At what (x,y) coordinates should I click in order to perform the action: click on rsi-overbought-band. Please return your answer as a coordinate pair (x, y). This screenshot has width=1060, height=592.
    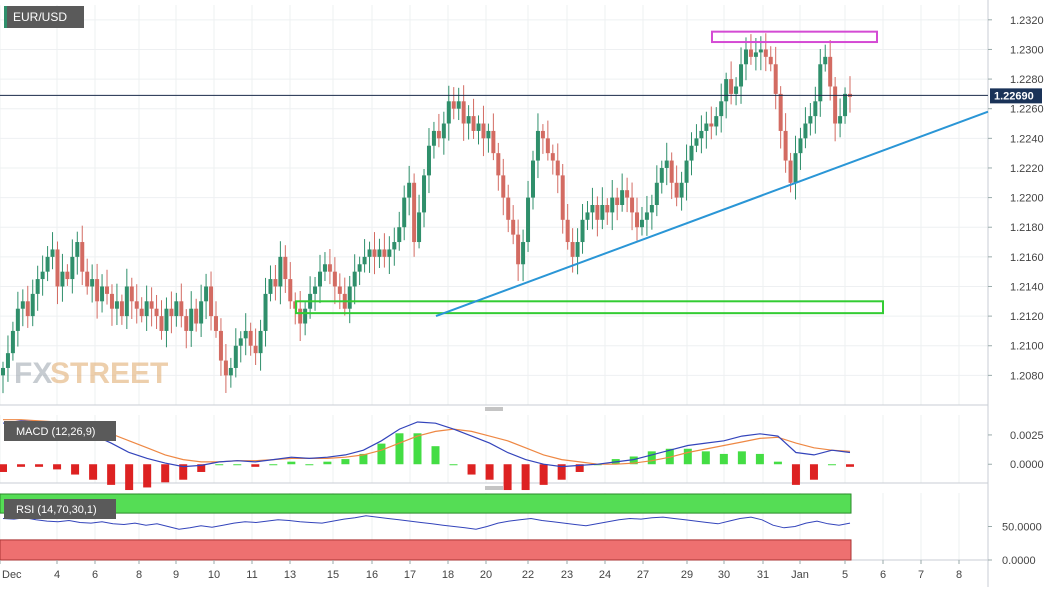
    Looking at the image, I should click on (426, 503).